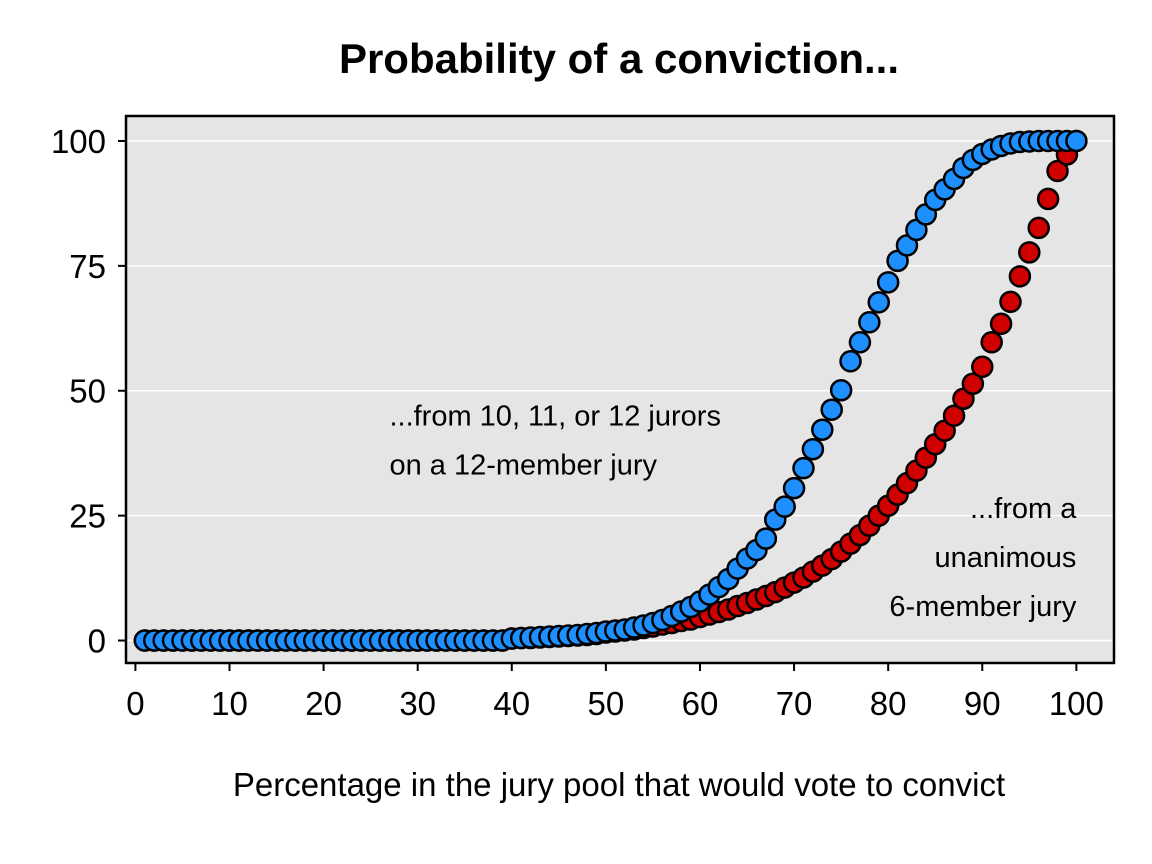 The image size is (1152, 864). Describe the element at coordinates (794, 703) in the screenshot. I see `x-tick-label: 70` at that location.